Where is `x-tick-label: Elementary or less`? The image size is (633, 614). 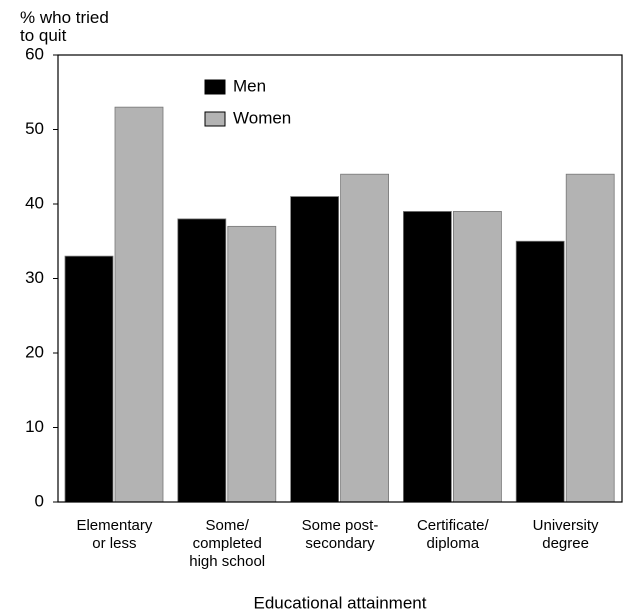 x-tick-label: Elementary or less is located at coordinates (114, 534).